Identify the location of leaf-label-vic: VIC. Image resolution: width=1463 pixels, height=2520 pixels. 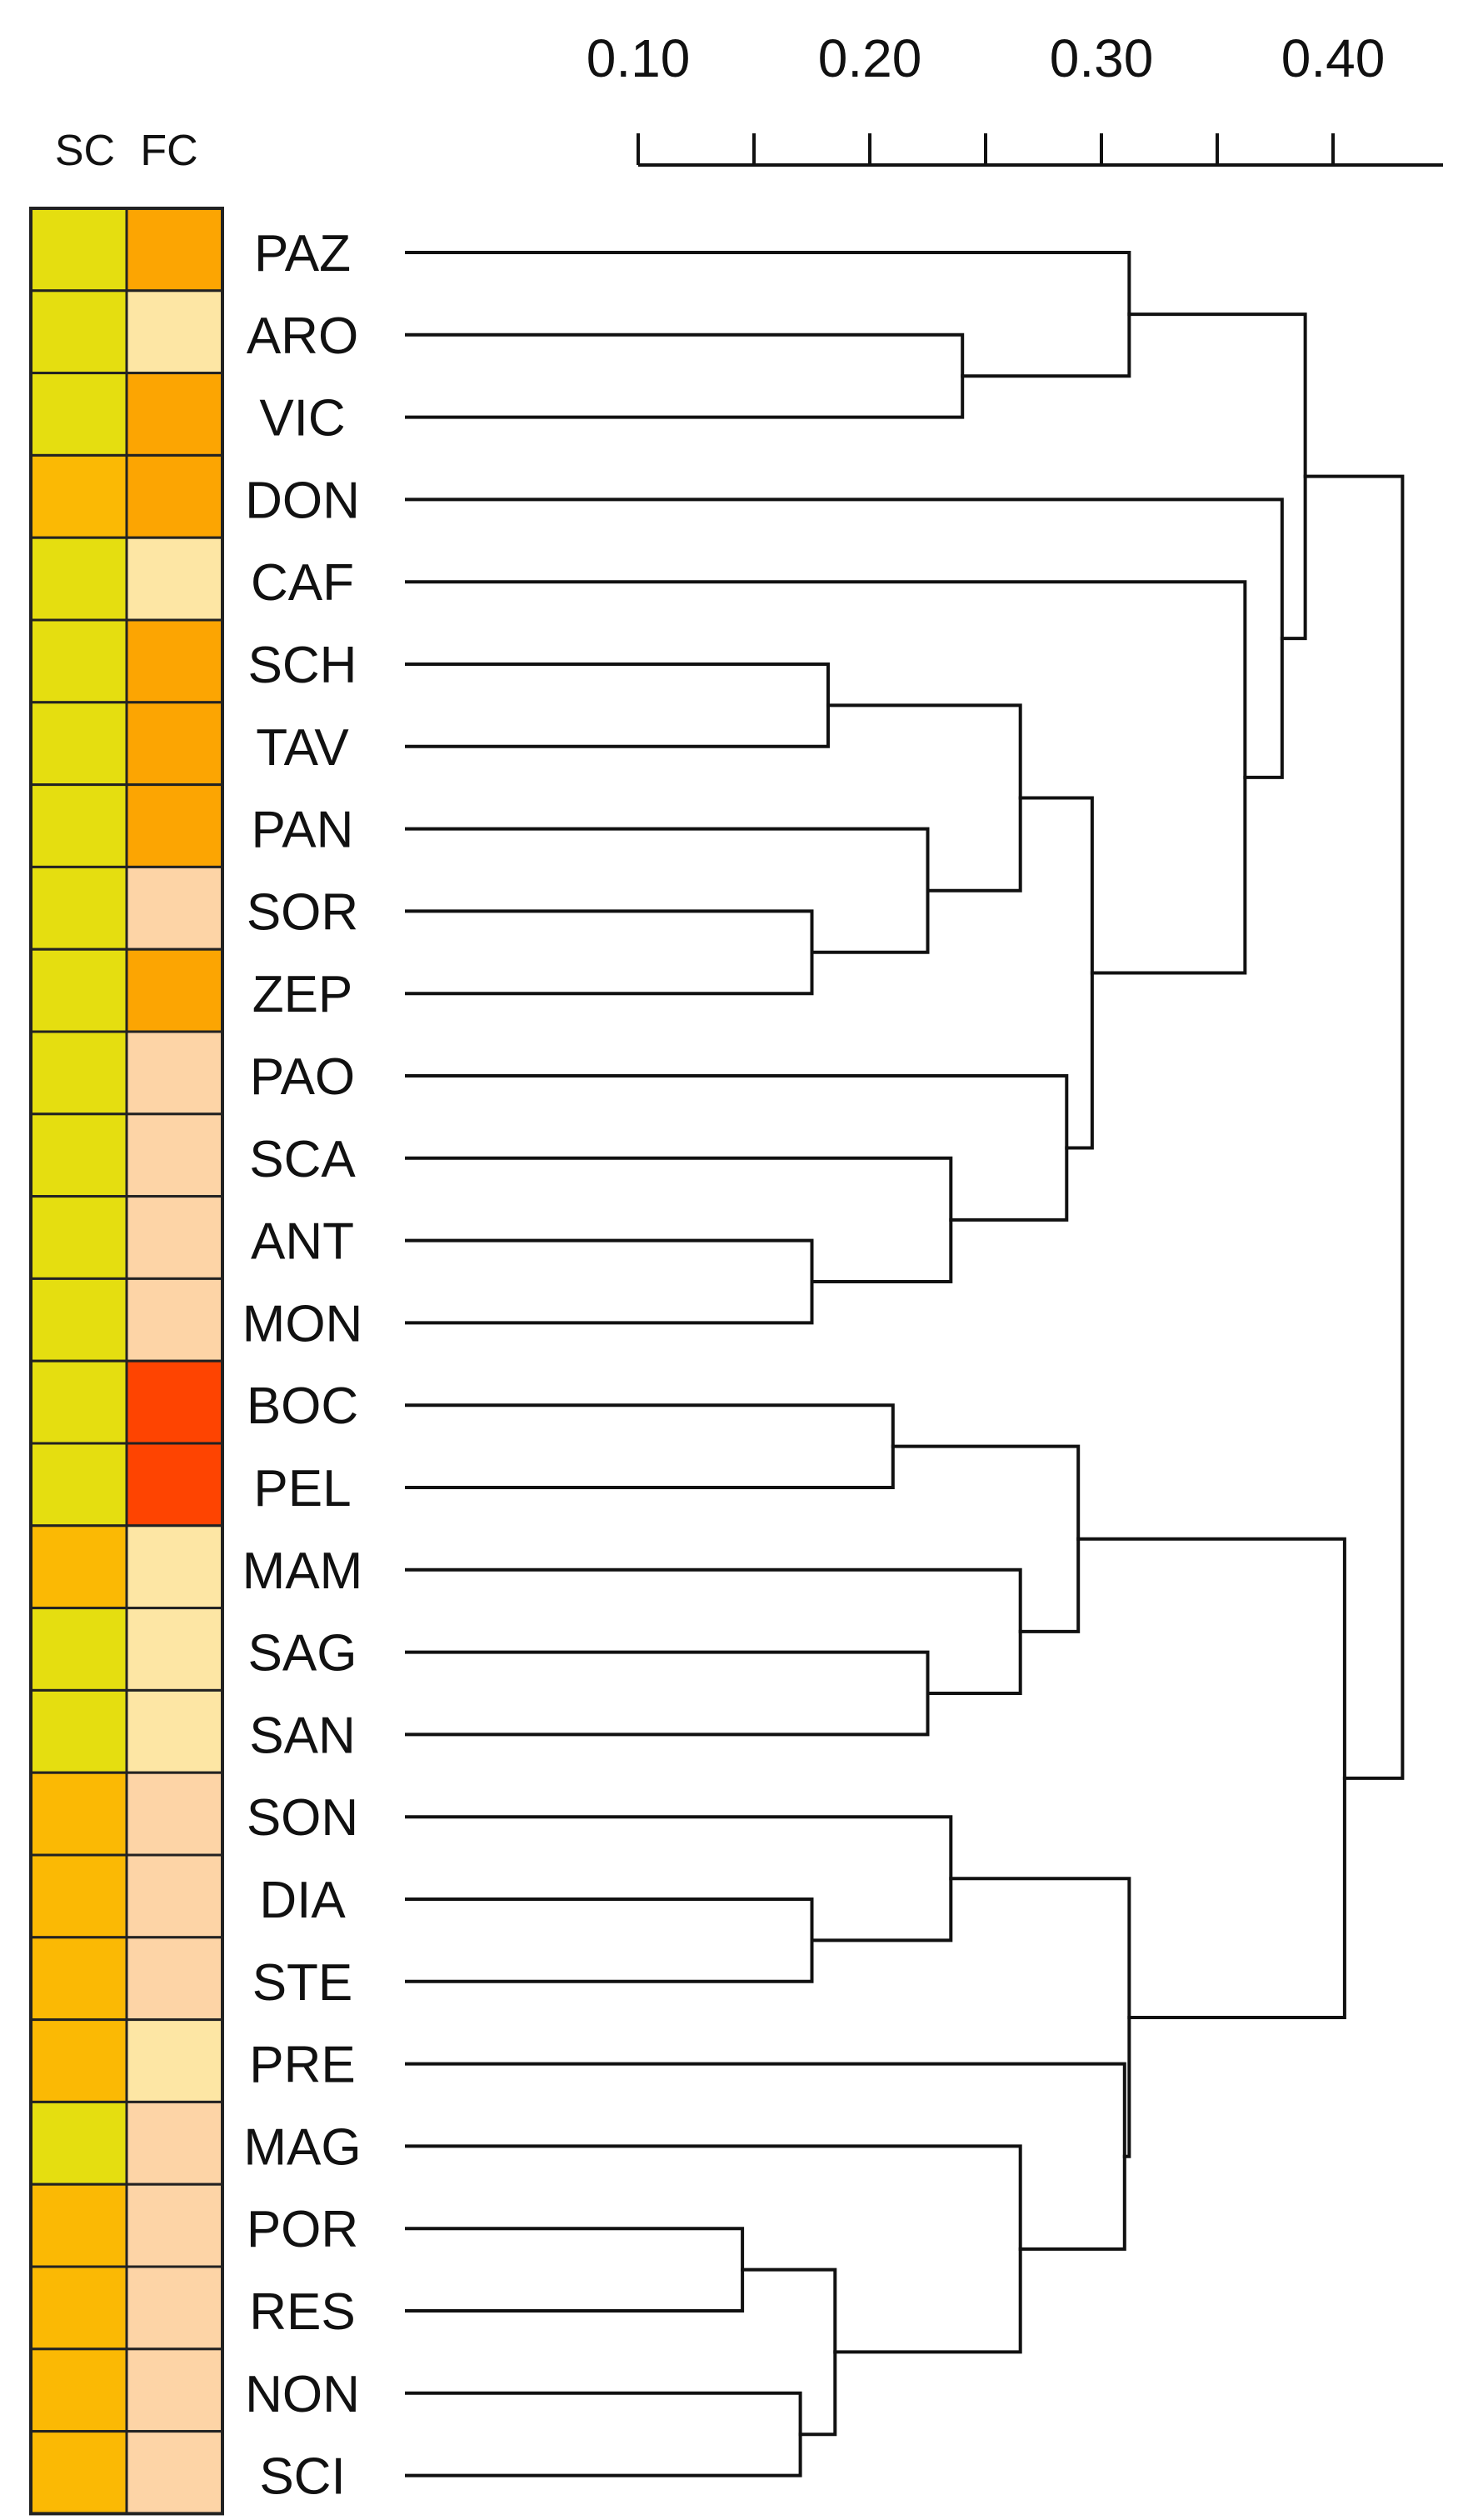
(302, 419).